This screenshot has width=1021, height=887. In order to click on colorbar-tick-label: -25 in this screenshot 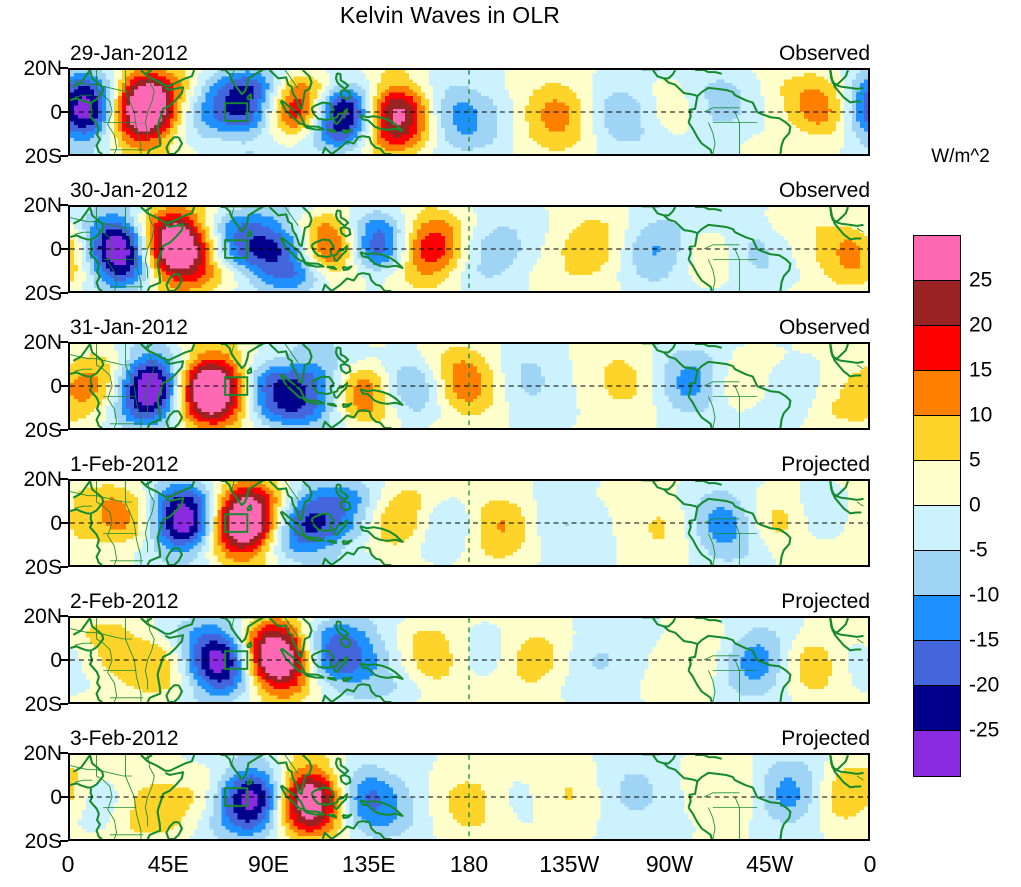, I will do `click(984, 730)`.